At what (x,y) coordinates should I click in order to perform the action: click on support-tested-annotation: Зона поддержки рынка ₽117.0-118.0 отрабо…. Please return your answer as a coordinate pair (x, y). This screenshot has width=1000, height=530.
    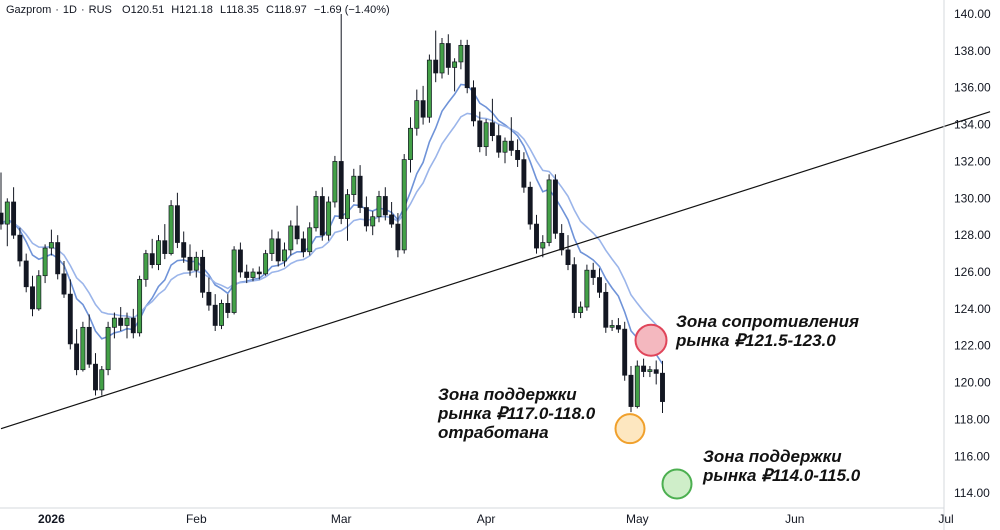
    Looking at the image, I should click on (516, 413).